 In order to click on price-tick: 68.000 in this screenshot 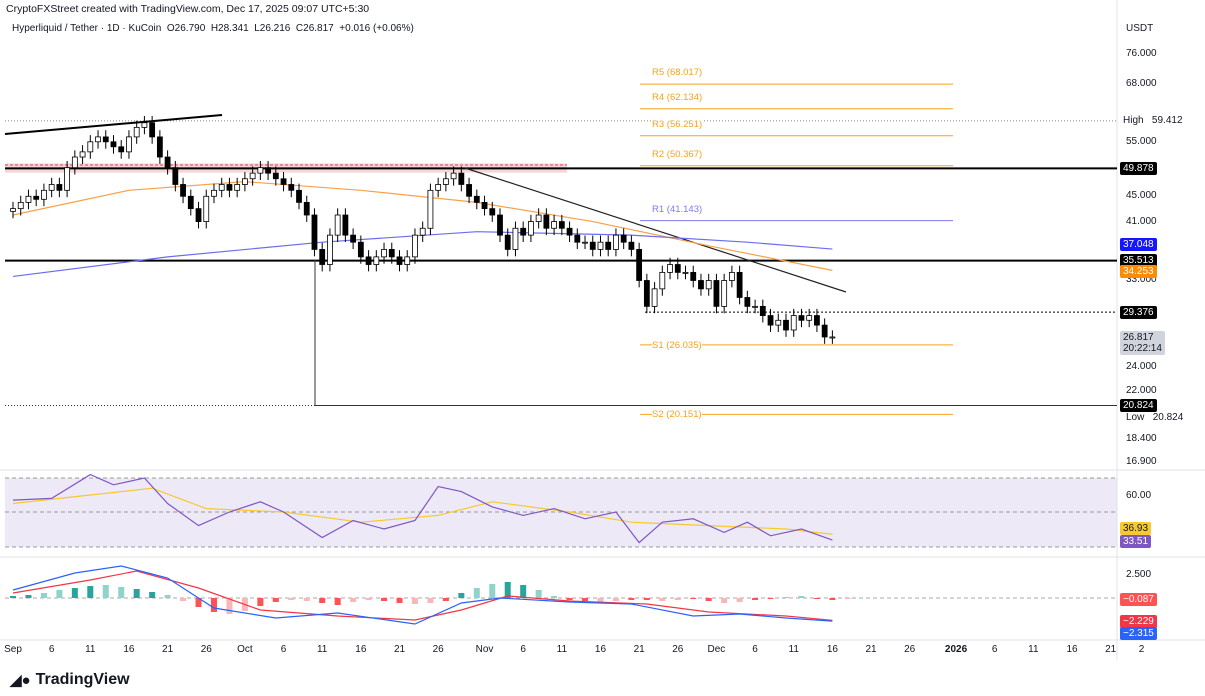, I will do `click(1141, 84)`.